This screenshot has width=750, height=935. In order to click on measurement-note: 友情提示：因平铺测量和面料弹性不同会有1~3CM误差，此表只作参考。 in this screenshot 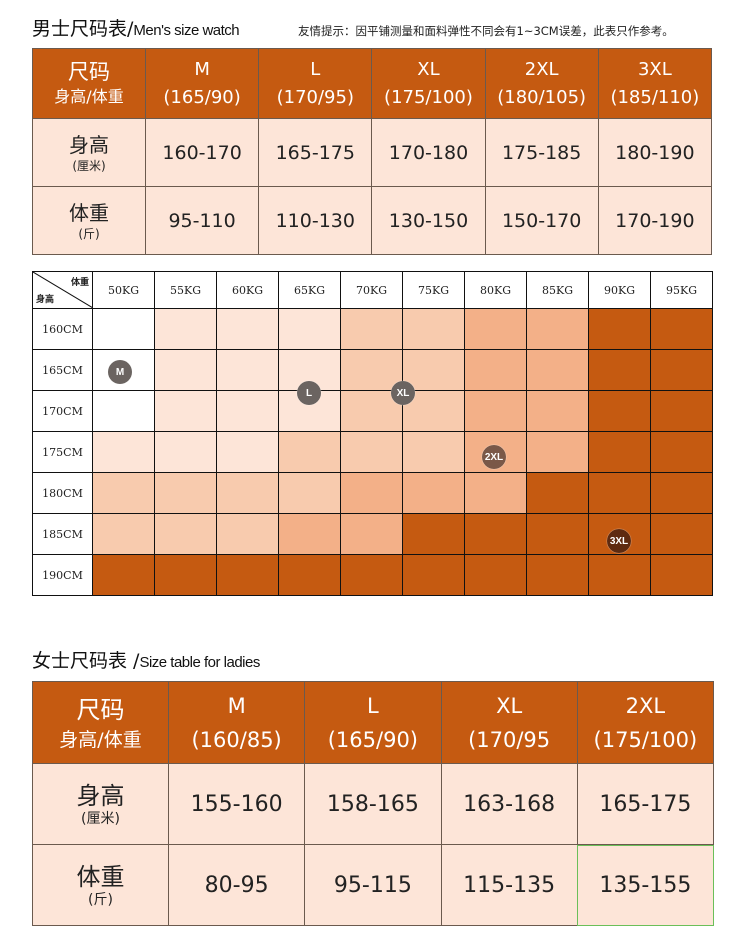, I will do `click(486, 31)`.